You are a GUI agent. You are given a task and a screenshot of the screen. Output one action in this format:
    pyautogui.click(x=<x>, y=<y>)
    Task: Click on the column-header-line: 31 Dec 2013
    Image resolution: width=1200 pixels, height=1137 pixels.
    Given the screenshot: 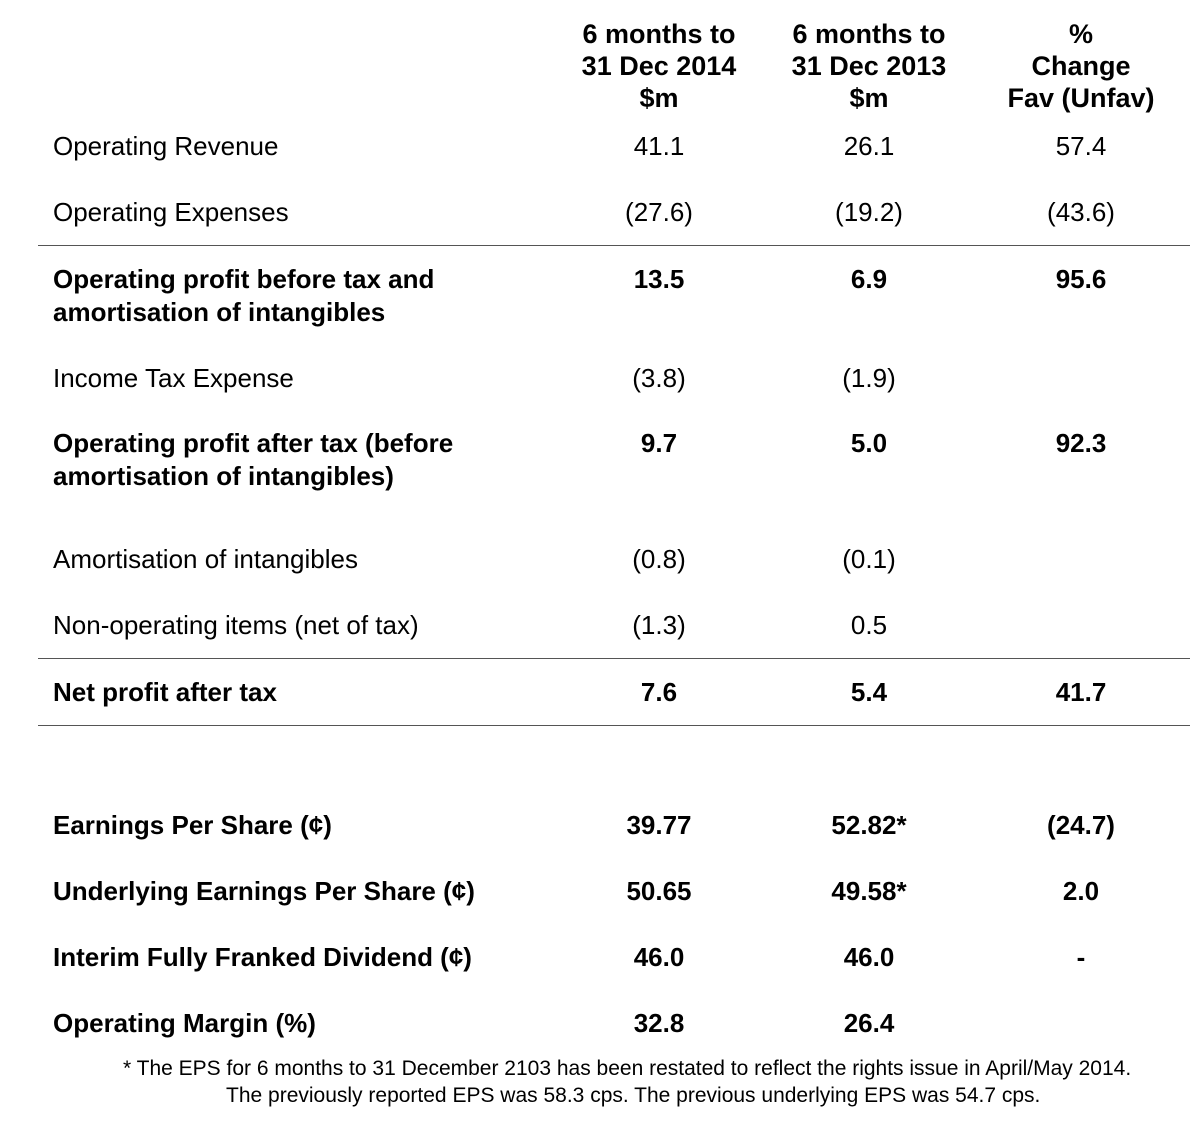 What is the action you would take?
    pyautogui.click(x=869, y=66)
    